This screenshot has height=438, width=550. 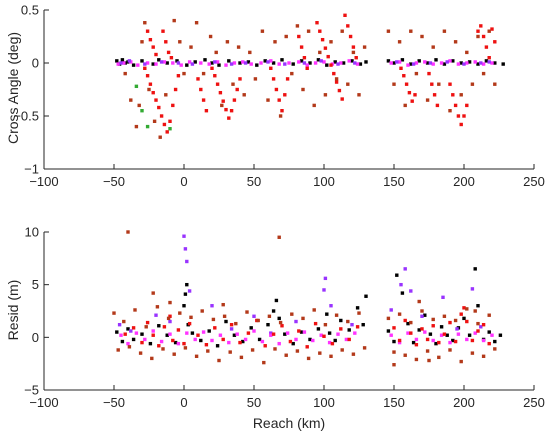 What do you see at coordinates (26, 116) in the screenshot?
I see `cross-angle-y-tick-label: −0.5` at bounding box center [26, 116].